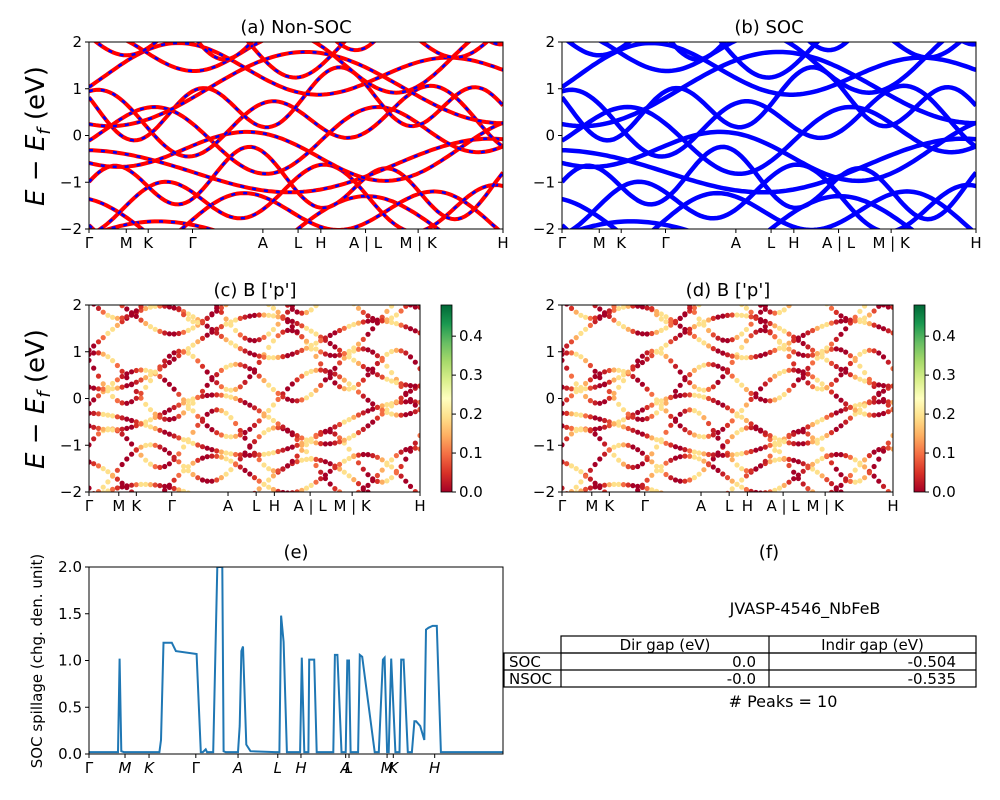  What do you see at coordinates (77, 352) in the screenshot?
I see `ytick-label: 1` at bounding box center [77, 352].